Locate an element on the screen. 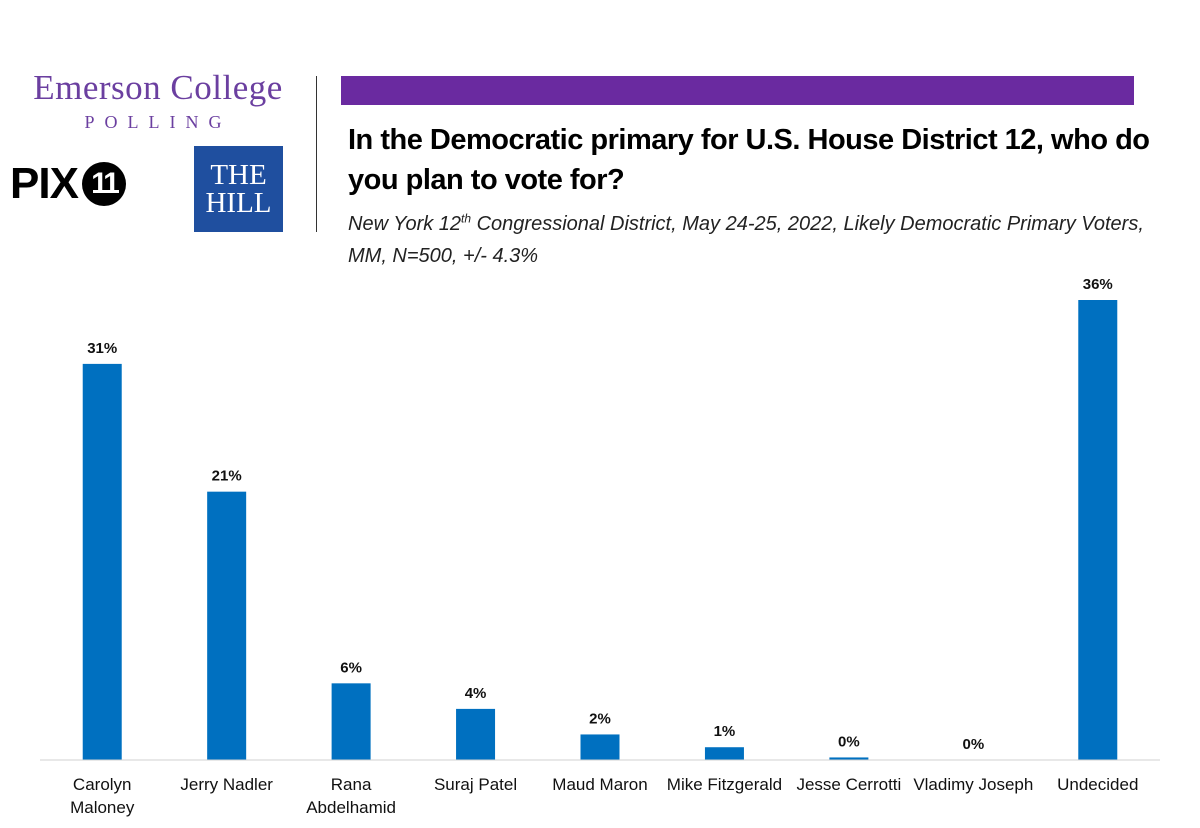 The width and height of the screenshot is (1200, 828). category-label: Jesse Cerrotti is located at coordinates (848, 784).